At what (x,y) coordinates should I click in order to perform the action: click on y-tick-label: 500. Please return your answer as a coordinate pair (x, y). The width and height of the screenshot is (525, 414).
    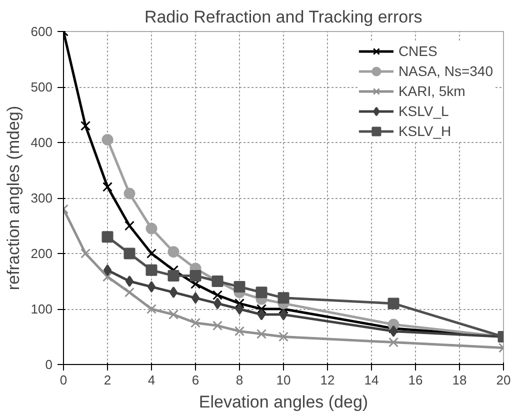
    Looking at the image, I should click on (41, 87).